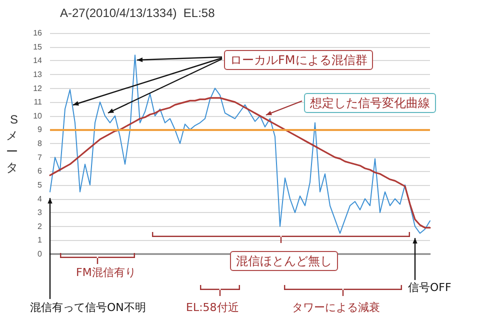 Image resolution: width=480 pixels, height=325 pixels. Describe the element at coordinates (38, 33) in the screenshot. I see `y-tick-label: 16` at that location.